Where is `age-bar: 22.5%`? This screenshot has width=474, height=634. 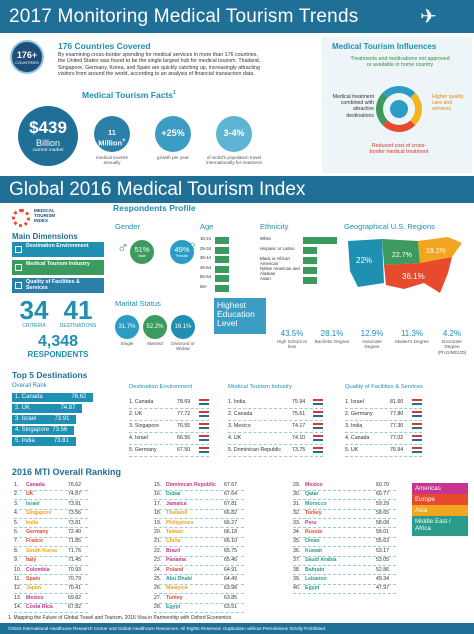
age-bar: 22.5% is located at coordinates (223, 263).